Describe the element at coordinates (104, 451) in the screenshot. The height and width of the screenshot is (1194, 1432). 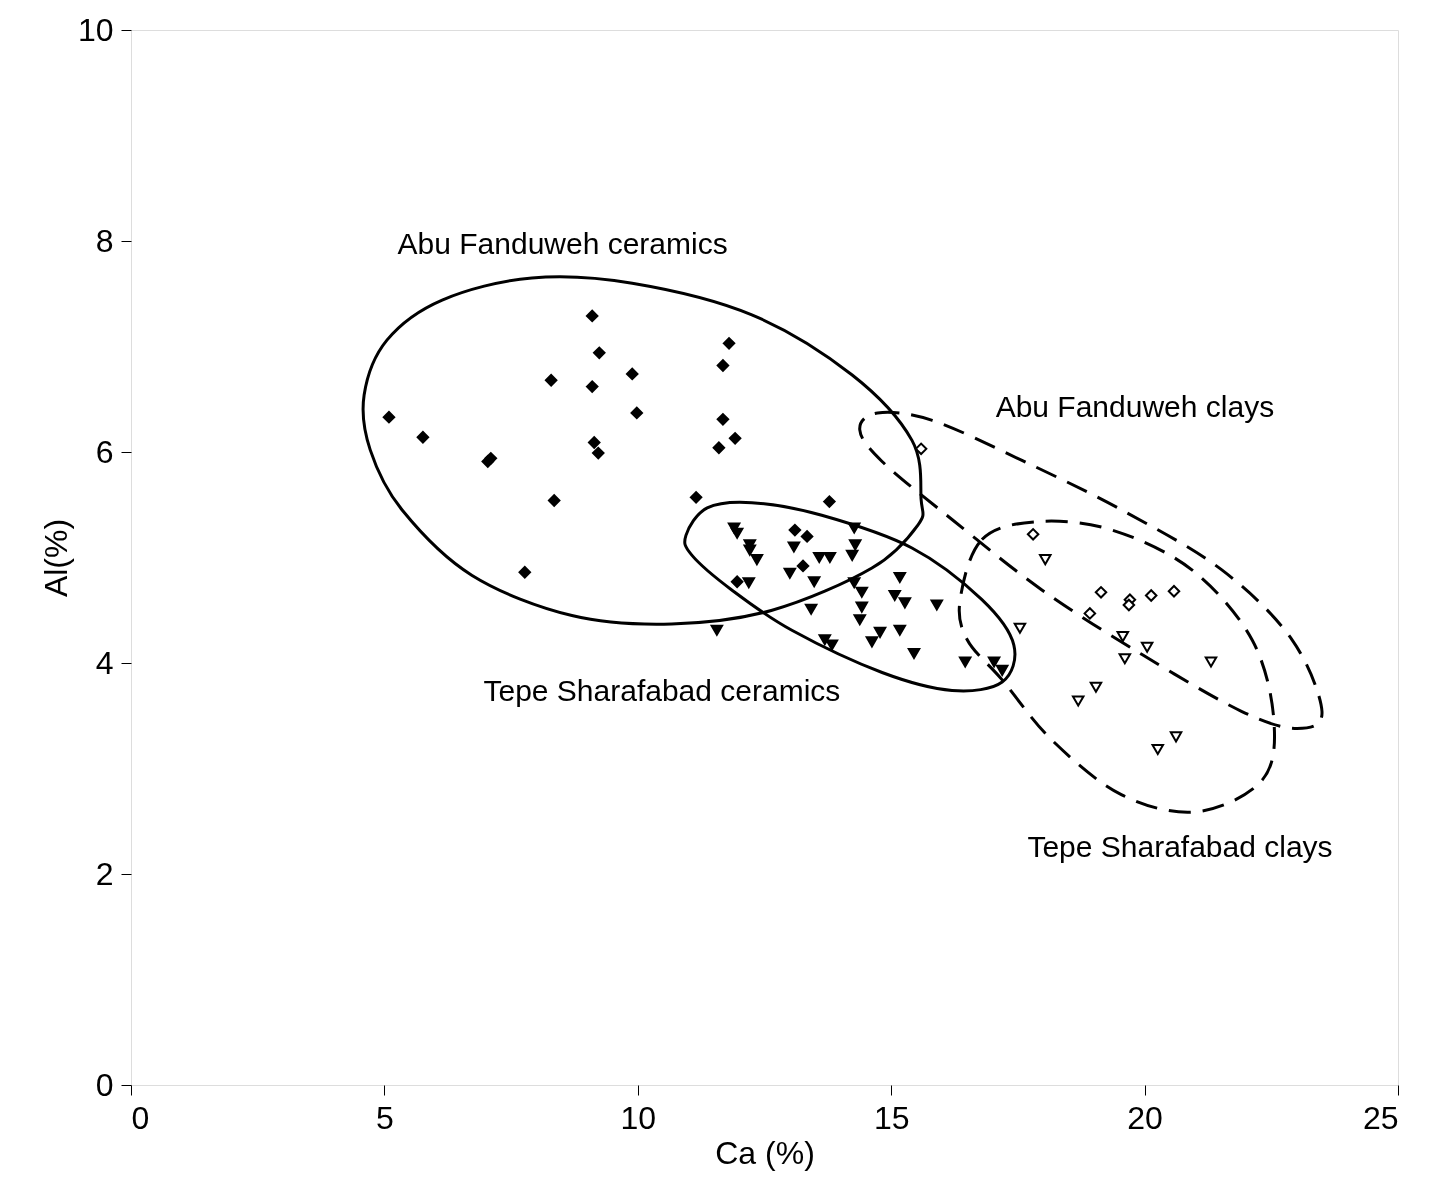
I see `y-tick-label: 6` at that location.